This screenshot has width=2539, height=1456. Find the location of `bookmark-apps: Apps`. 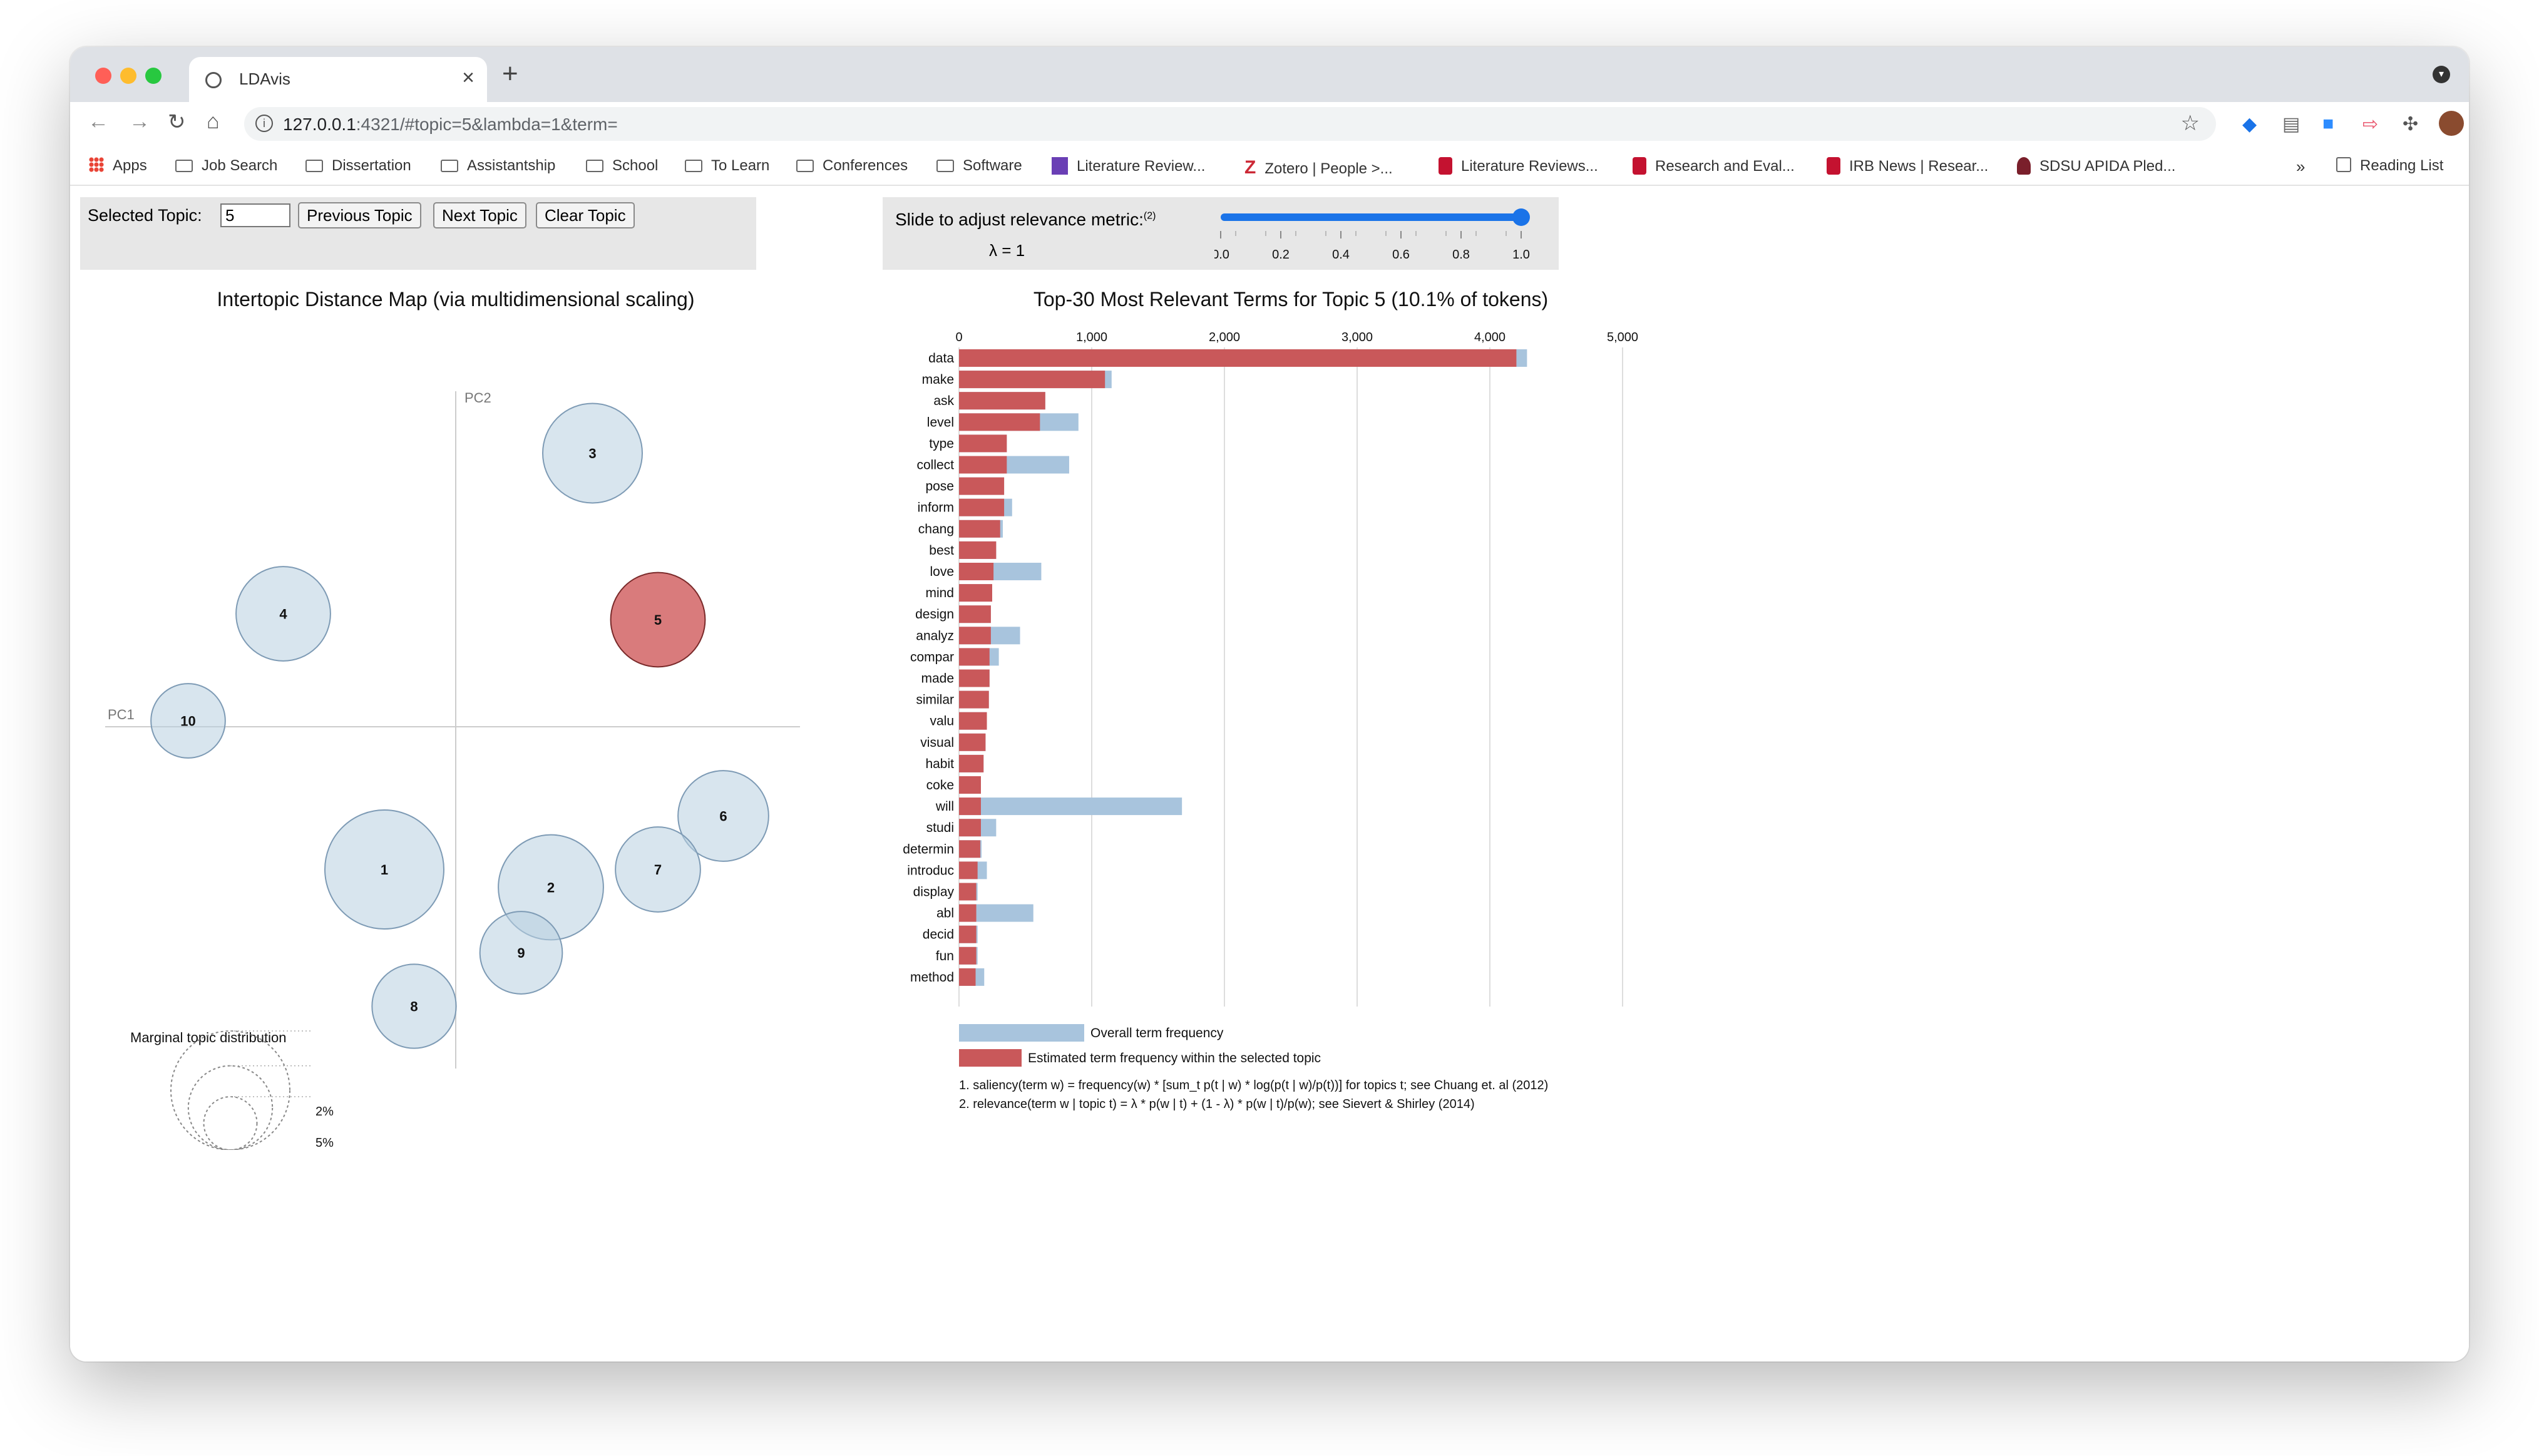

bookmark-apps: Apps is located at coordinates (118, 166).